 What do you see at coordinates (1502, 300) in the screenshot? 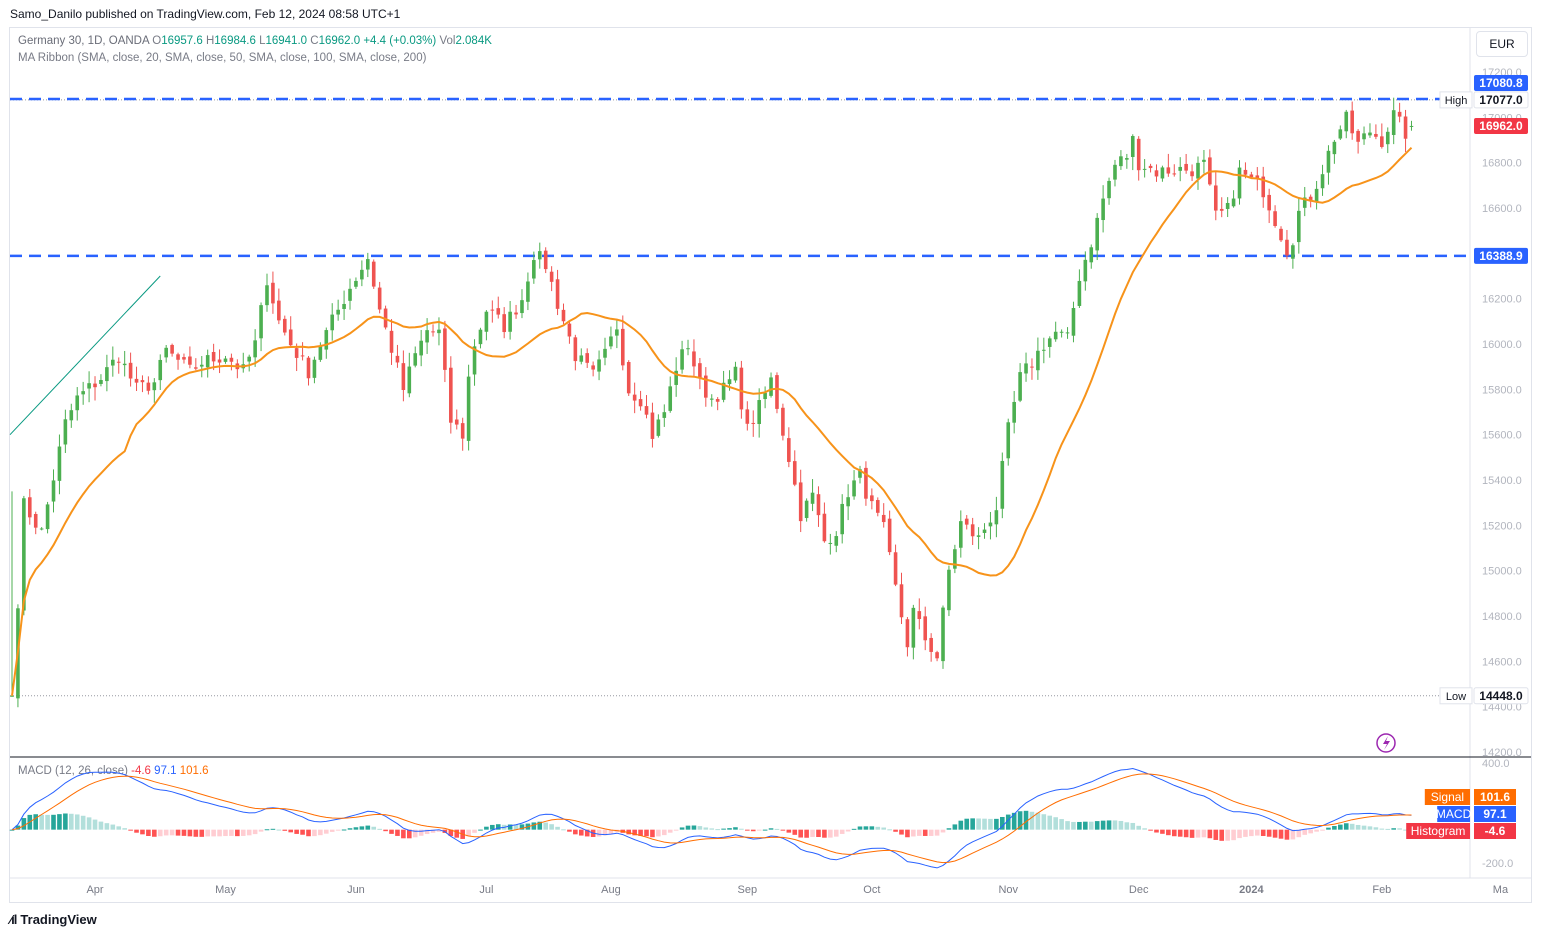
I see `price-tick-label: 16200.0` at bounding box center [1502, 300].